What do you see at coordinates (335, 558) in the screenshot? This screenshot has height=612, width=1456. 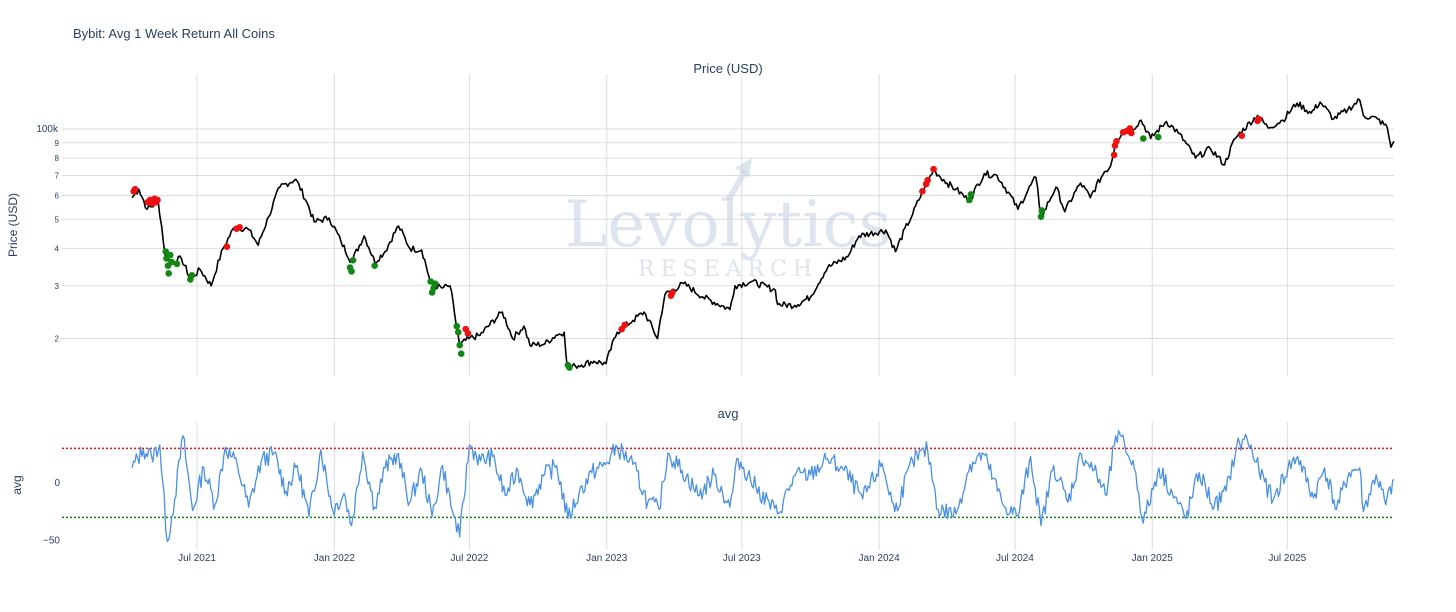 I see `x-tick-label: Jan 2022` at bounding box center [335, 558].